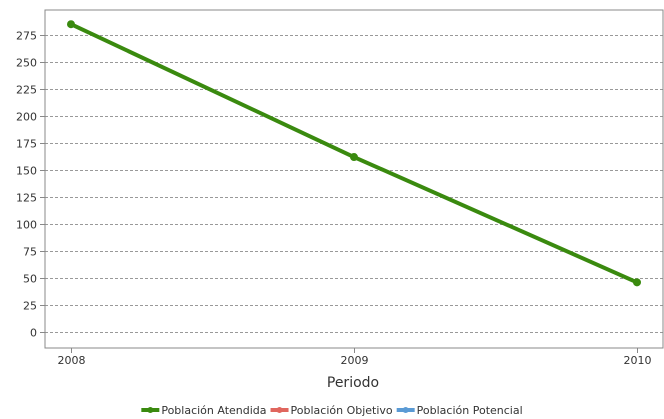 The image size is (664, 419). I want to click on legend-item: Población Atendida, so click(204, 410).